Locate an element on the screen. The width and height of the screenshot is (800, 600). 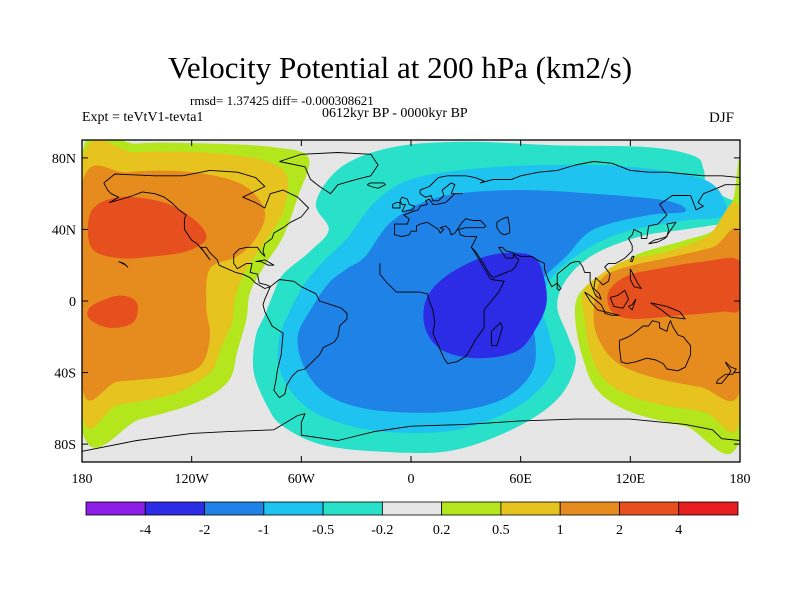
coastline-caspian-sea is located at coordinates (503, 226).